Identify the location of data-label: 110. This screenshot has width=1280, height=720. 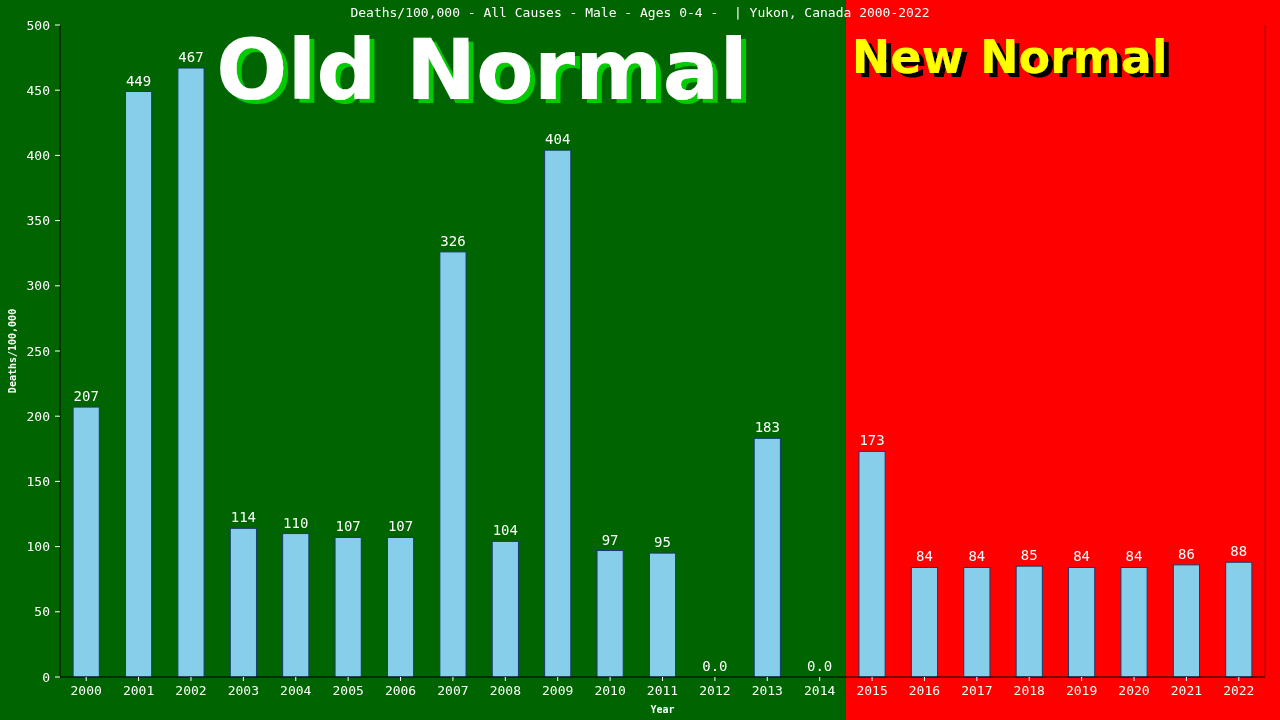
(296, 522).